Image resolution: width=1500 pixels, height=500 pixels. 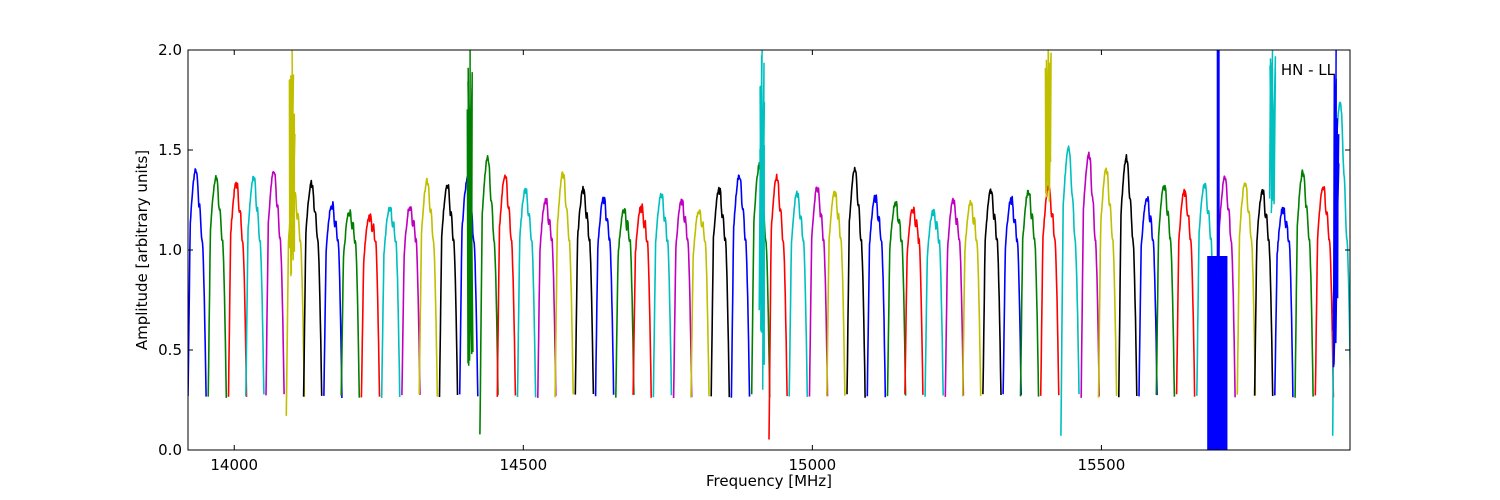 What do you see at coordinates (142, 250) in the screenshot?
I see `y-axis-label: Amplitude [arbitrary units]` at bounding box center [142, 250].